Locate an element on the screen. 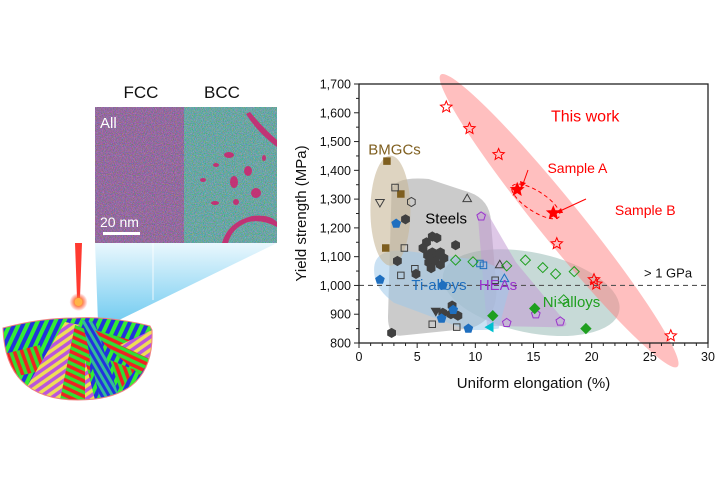 Image resolution: width=720 pixels, height=480 pixels. series-ti-alloys is located at coordinates (424, 275).